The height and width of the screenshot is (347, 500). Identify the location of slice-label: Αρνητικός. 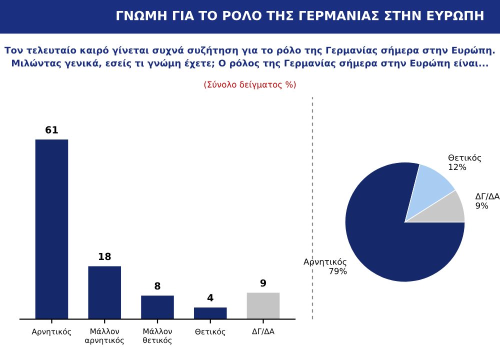
(325, 262).